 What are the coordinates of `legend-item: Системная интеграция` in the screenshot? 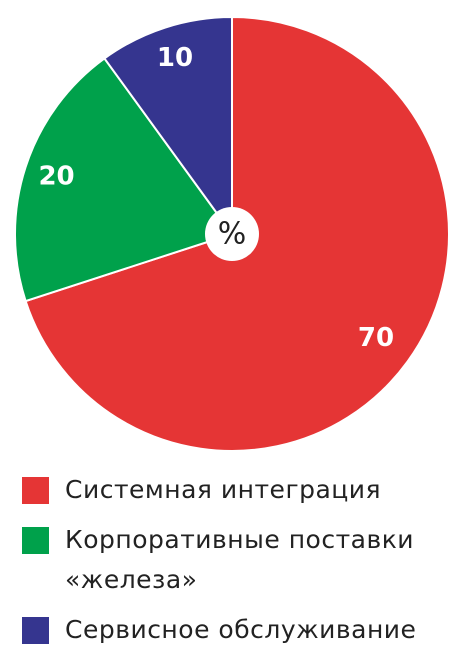 It's located at (240, 490).